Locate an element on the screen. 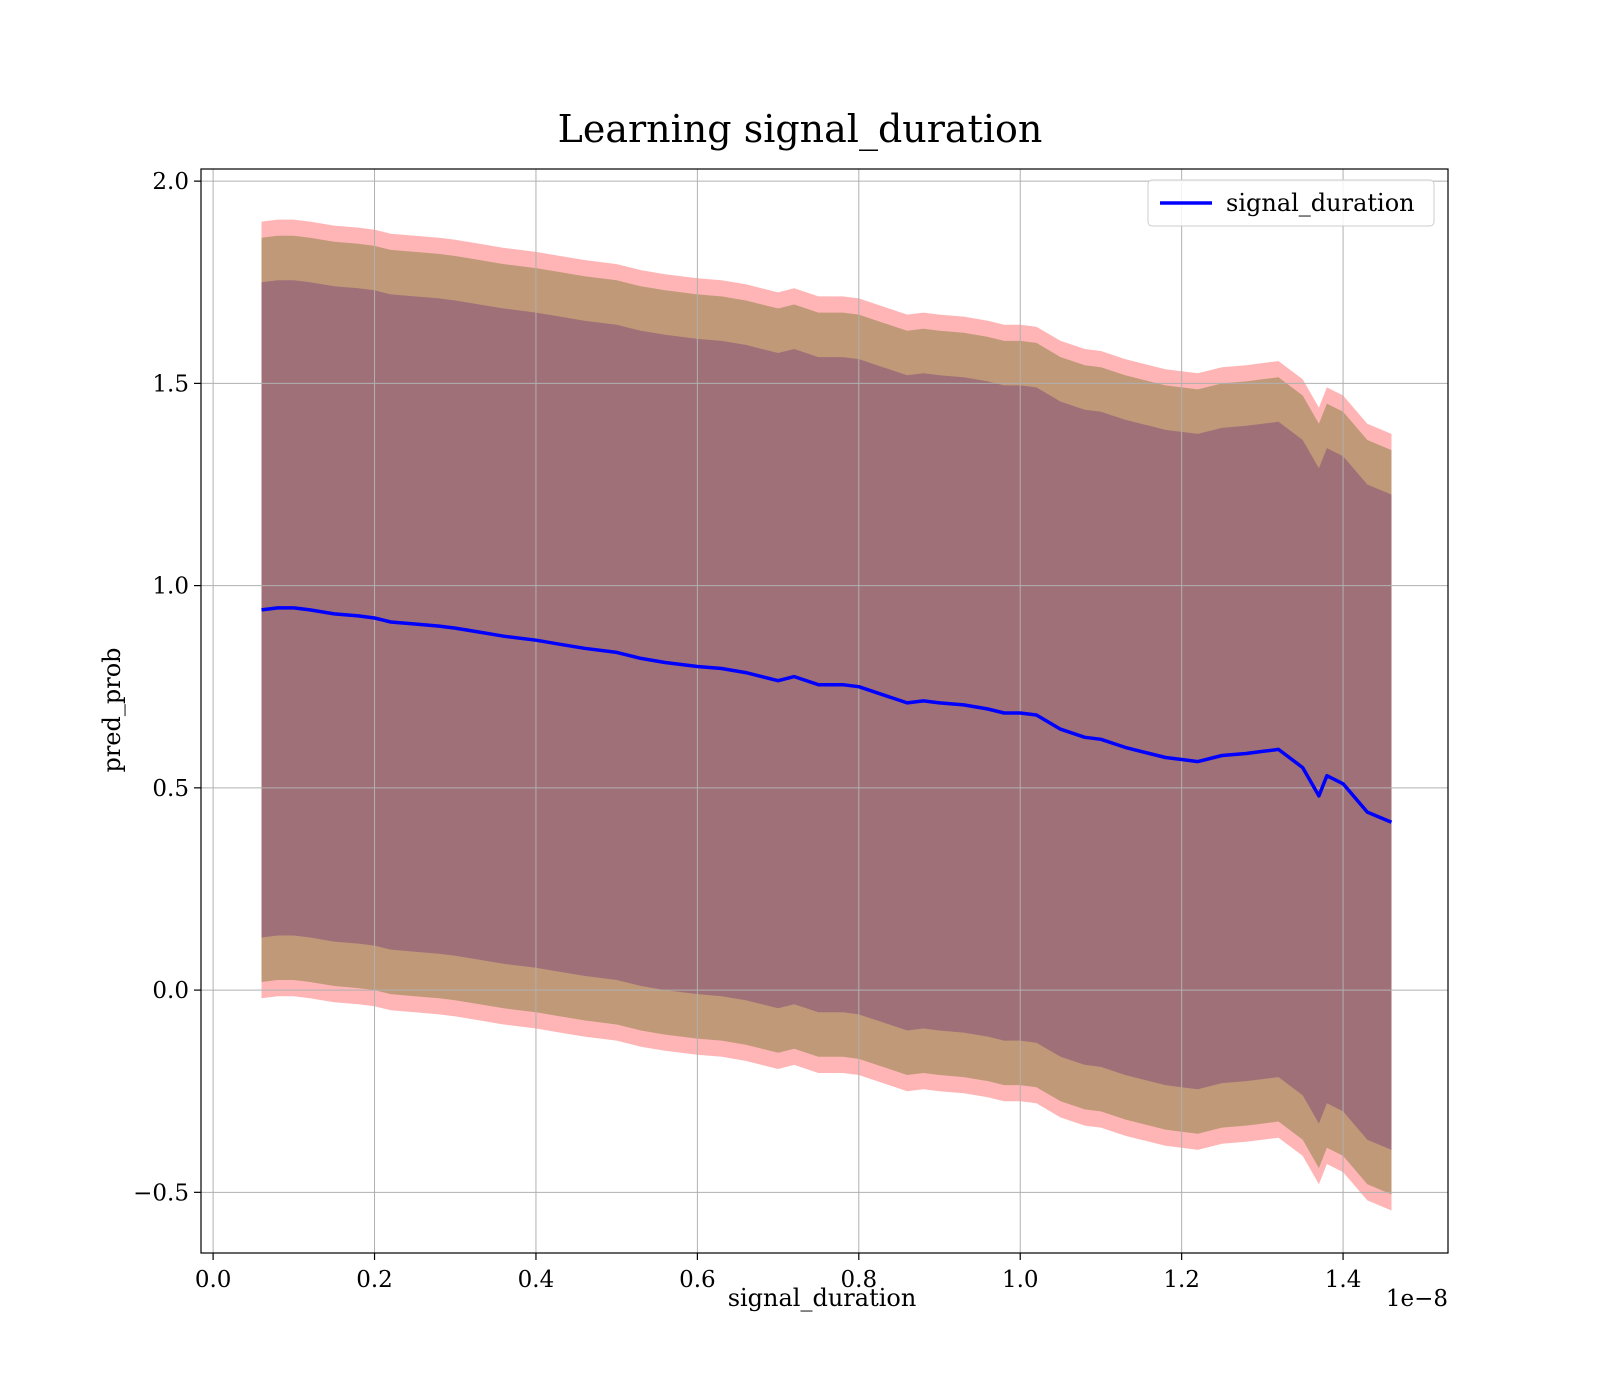 This screenshot has width=1600, height=1400. series-lines is located at coordinates (827, 715).